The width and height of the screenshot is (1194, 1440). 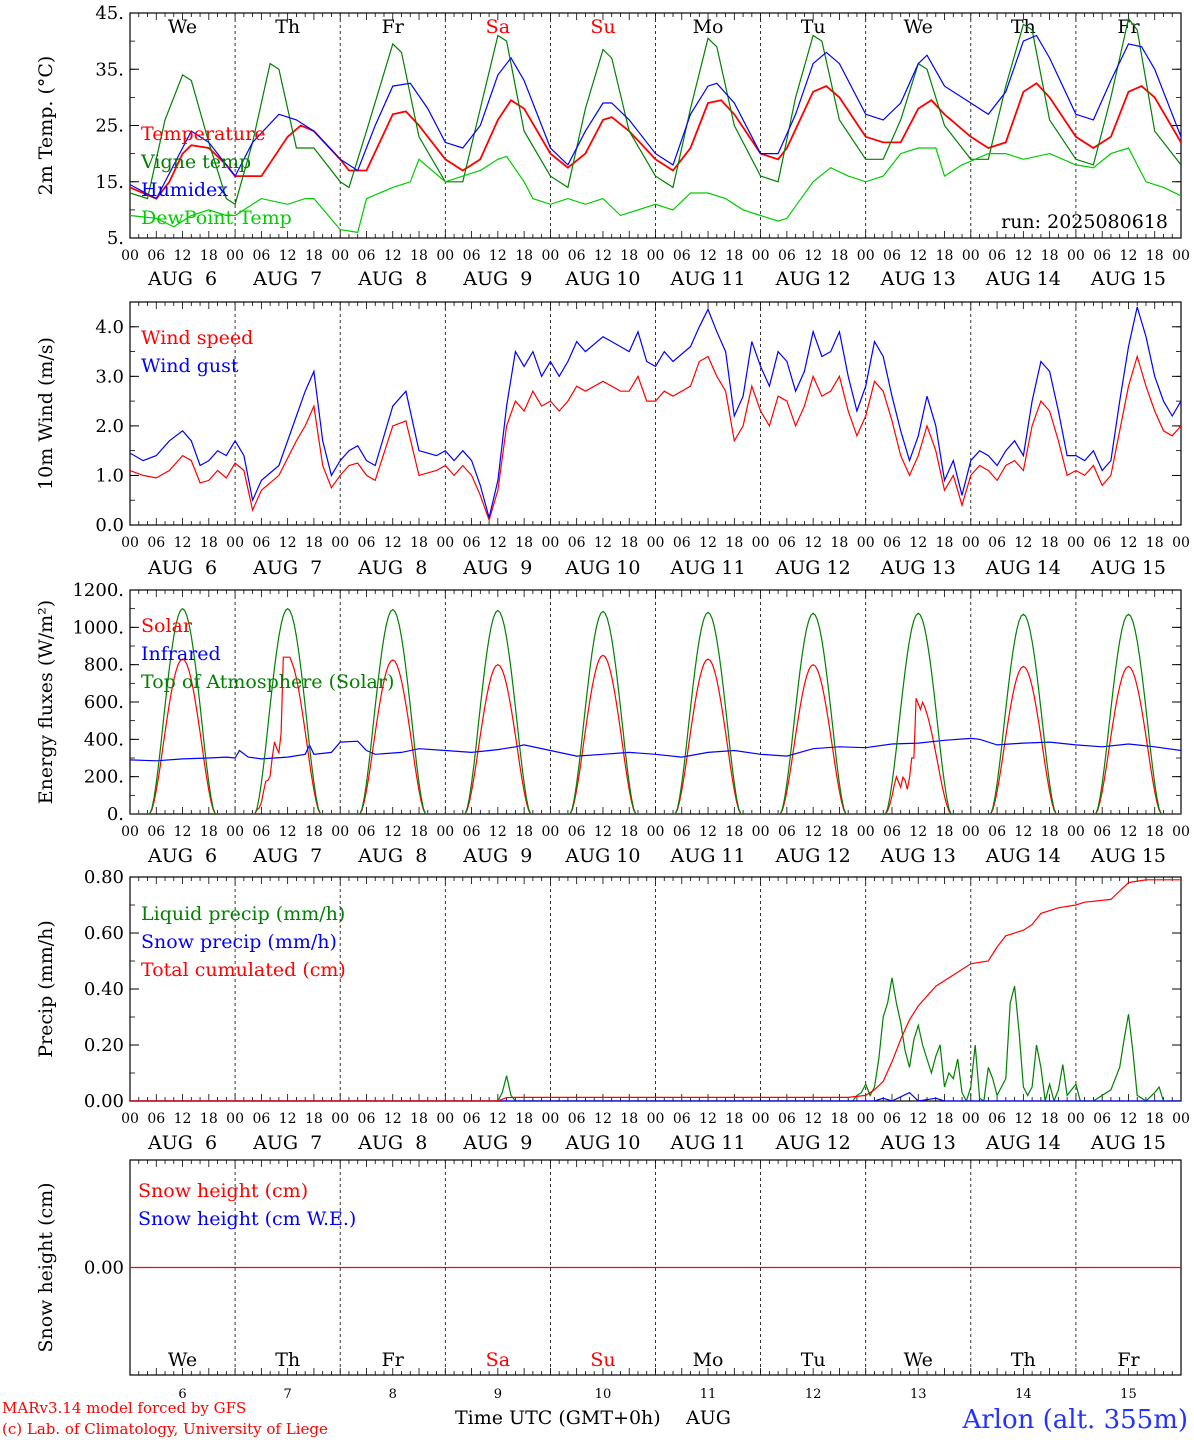 I want to click on weekday-label: Fr, so click(x=393, y=27).